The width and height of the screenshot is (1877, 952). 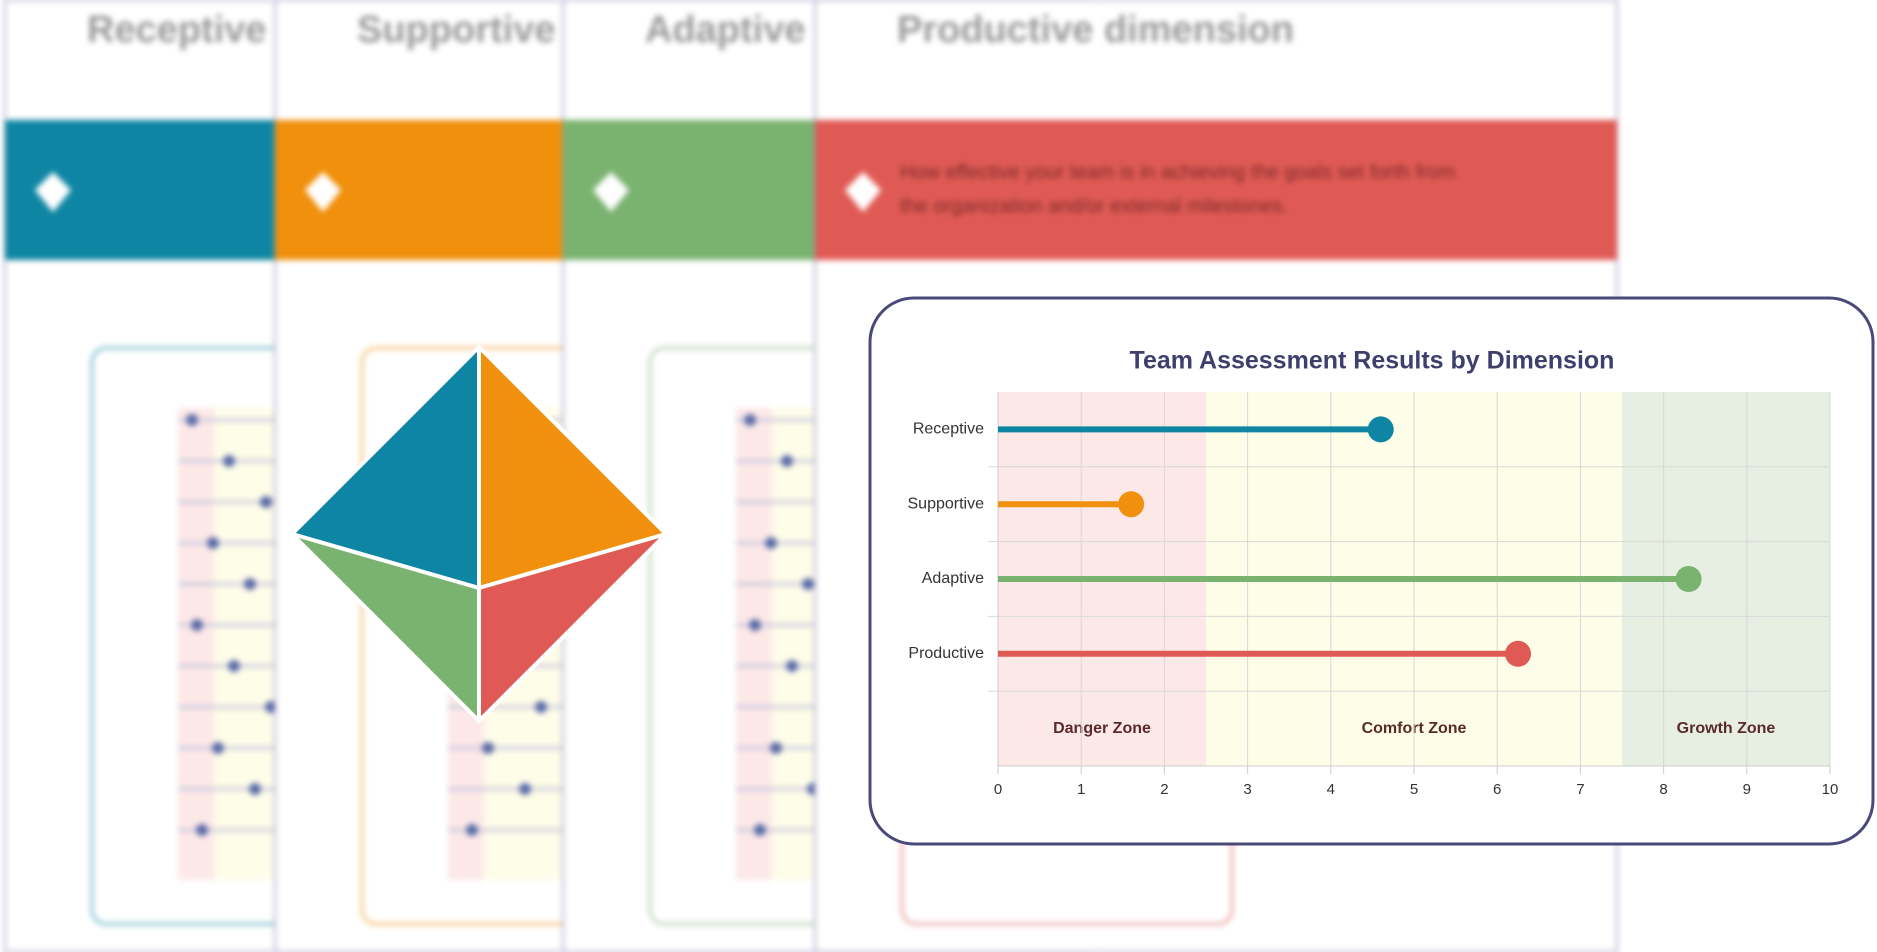 What do you see at coordinates (177, 30) in the screenshot?
I see `page-title: Receptive` at bounding box center [177, 30].